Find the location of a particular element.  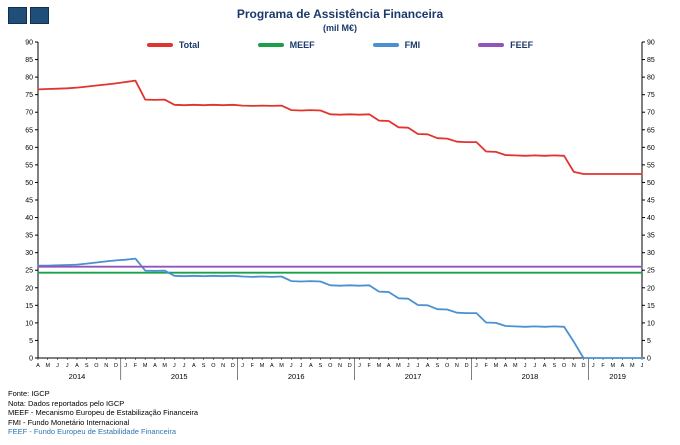

svg-text: 2018 is located at coordinates (530, 376).